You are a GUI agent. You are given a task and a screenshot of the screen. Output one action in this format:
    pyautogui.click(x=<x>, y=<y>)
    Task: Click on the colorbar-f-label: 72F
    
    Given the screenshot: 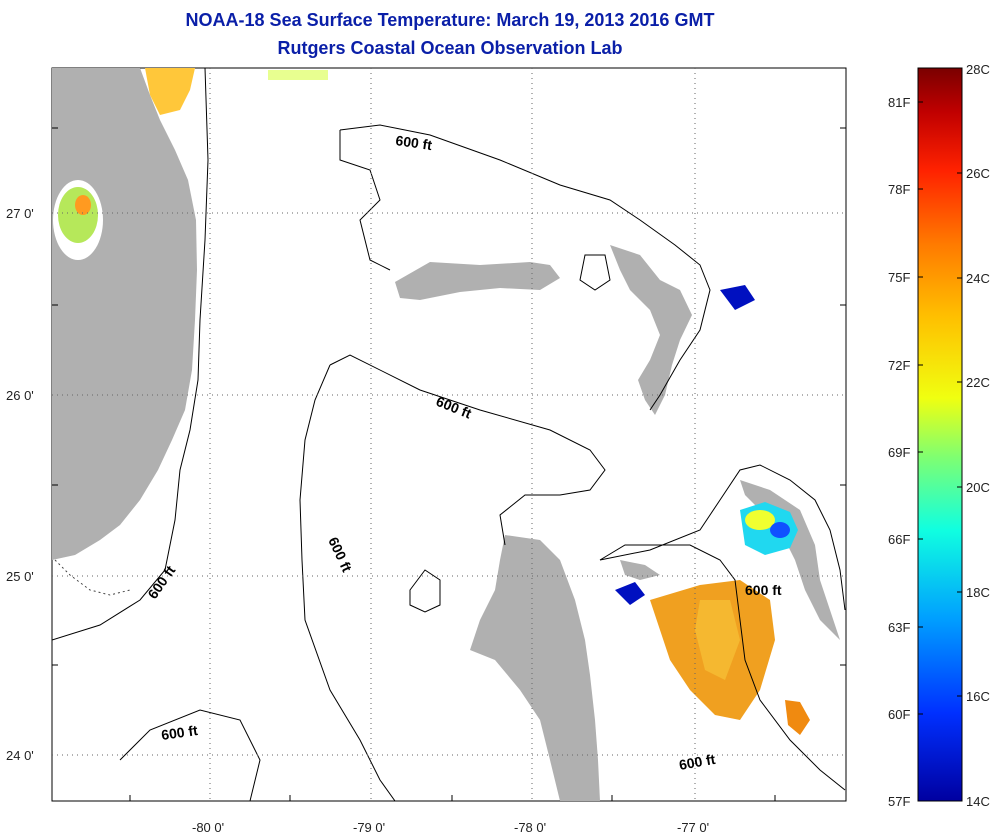 What is the action you would take?
    pyautogui.click(x=899, y=365)
    